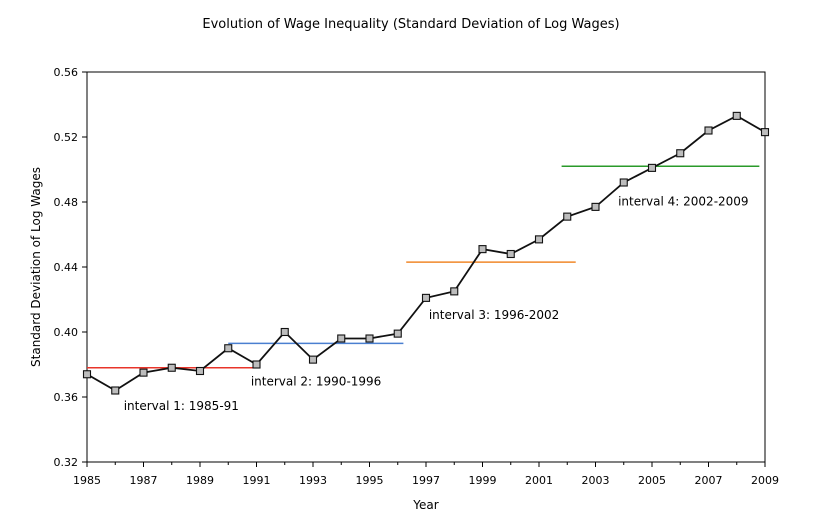 This screenshot has height=526, width=822. What do you see at coordinates (66, 137) in the screenshot?
I see `y-tick-label: 0.52` at bounding box center [66, 137].